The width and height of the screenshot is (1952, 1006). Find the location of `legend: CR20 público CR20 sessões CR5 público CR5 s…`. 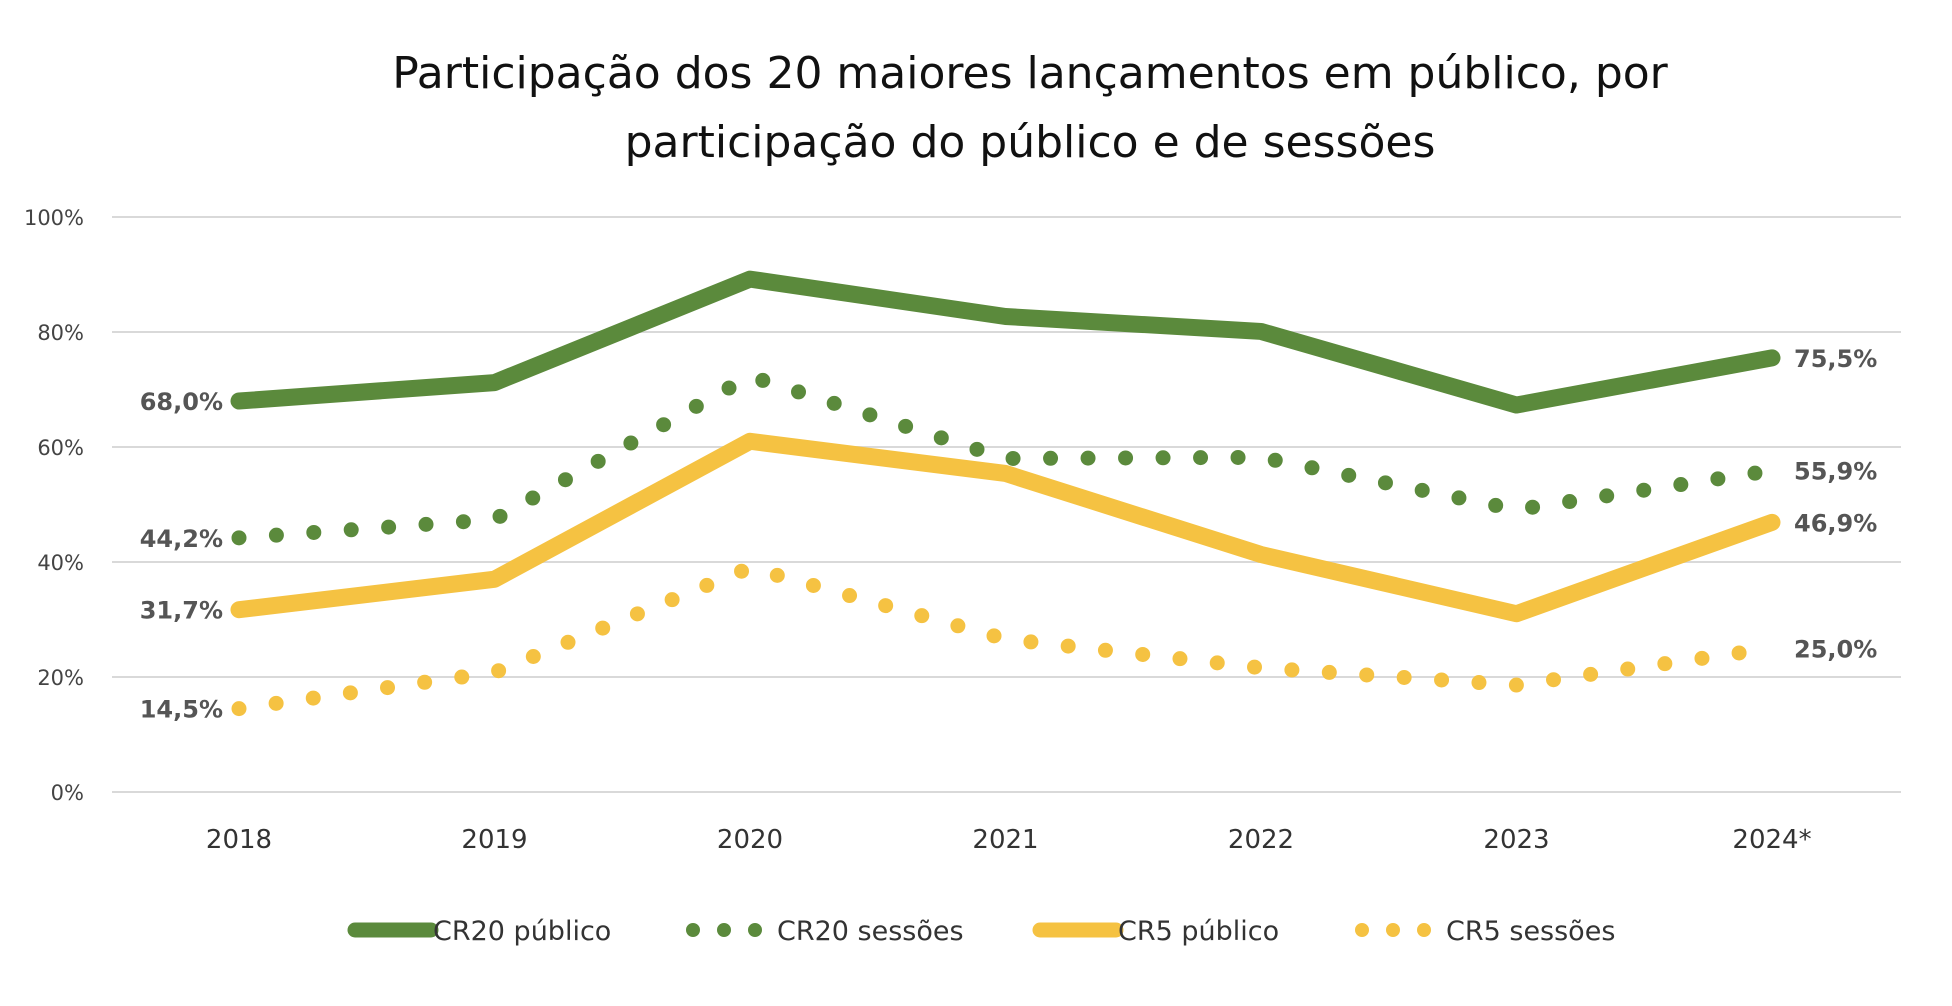

legend: CR20 público CR20 sessões CR5 público CR5 s… is located at coordinates (985, 931).